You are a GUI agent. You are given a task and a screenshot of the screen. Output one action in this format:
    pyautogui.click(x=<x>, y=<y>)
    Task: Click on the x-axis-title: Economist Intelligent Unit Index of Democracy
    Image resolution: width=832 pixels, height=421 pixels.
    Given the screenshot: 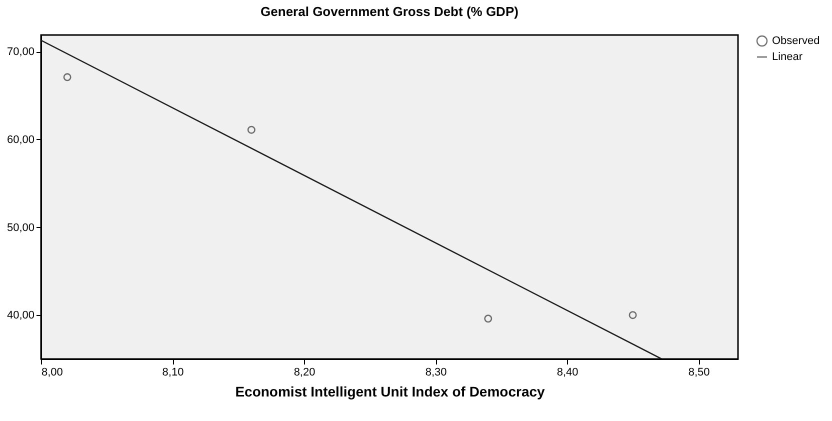 What is the action you would take?
    pyautogui.click(x=390, y=392)
    